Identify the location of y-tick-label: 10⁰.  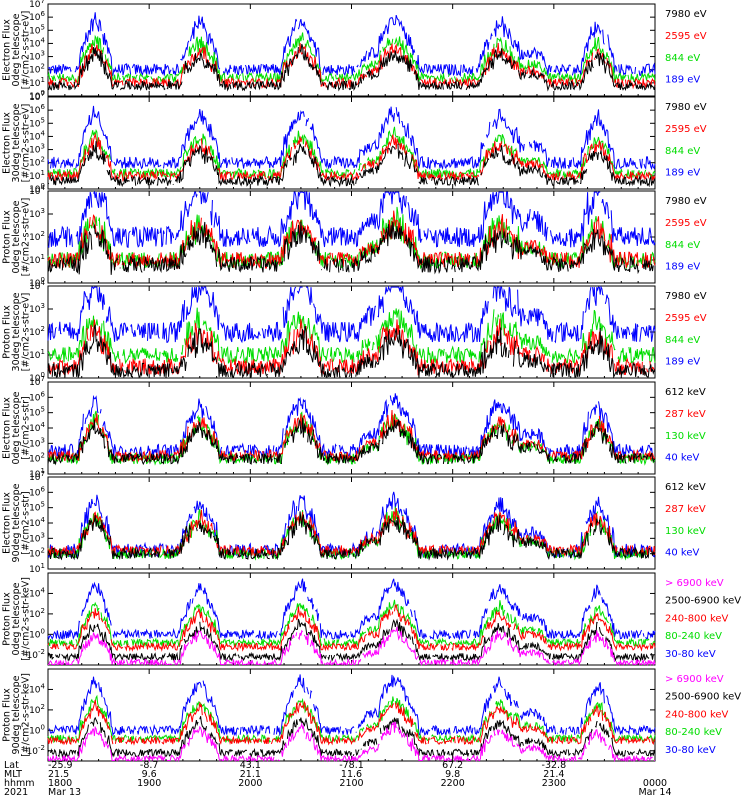
(37, 729).